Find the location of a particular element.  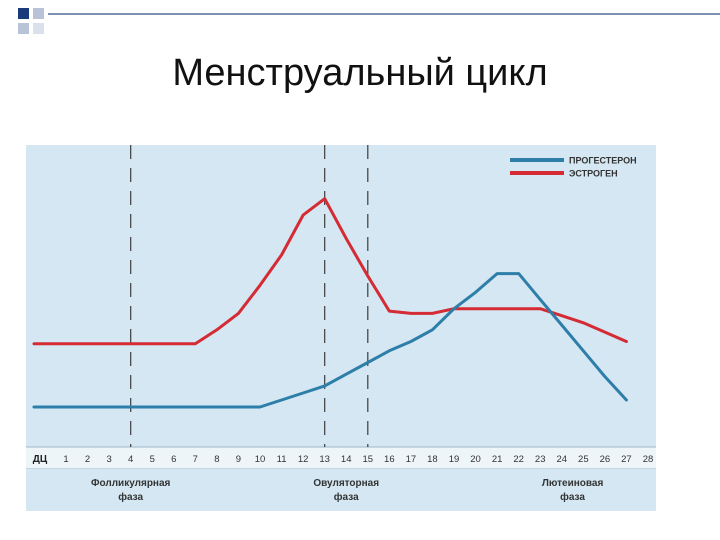

phase-strip is located at coordinates (341, 490).